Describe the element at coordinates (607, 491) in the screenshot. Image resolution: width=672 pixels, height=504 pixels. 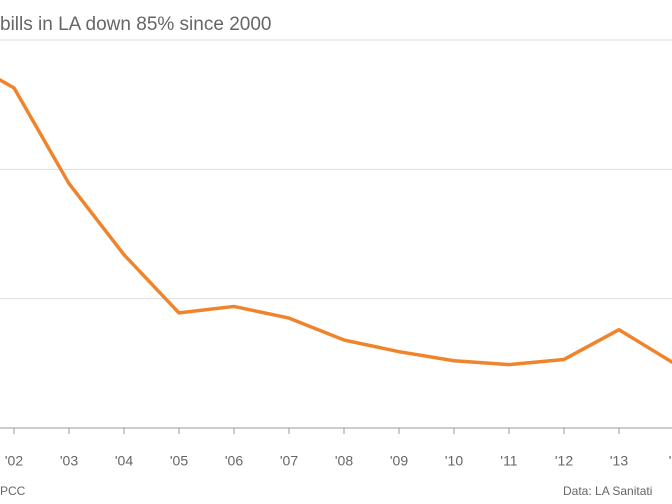
I see `source: Data: LA Sanitati` at that location.